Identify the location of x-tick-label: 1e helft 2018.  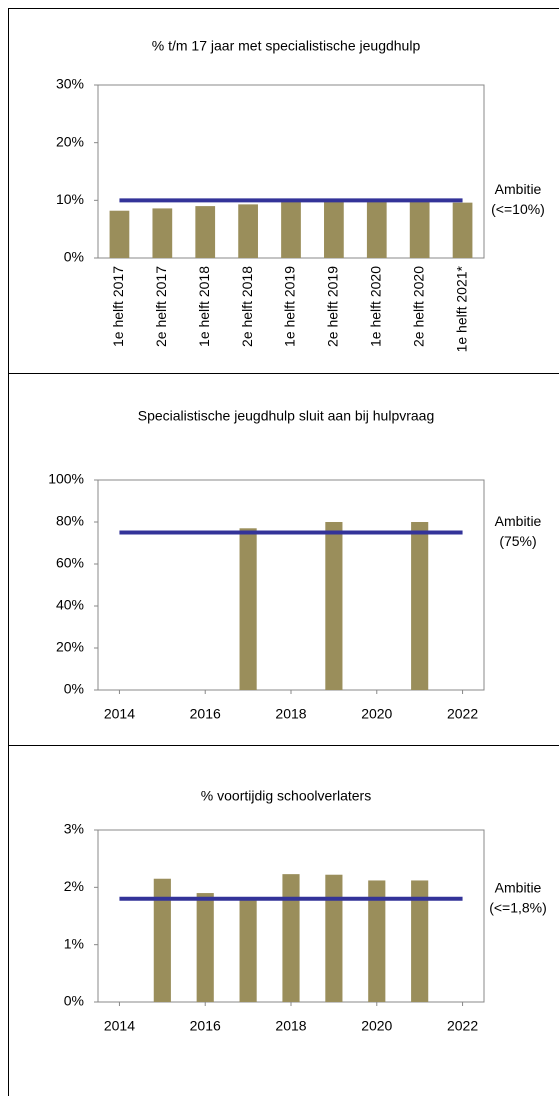
(204, 306).